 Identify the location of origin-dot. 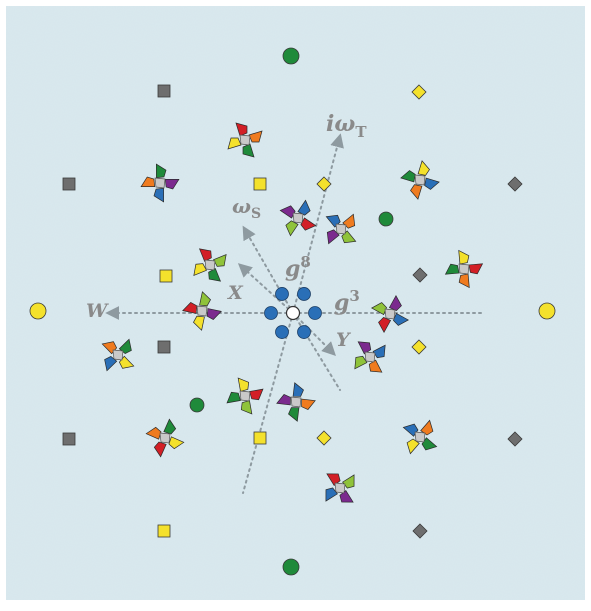
(293, 313).